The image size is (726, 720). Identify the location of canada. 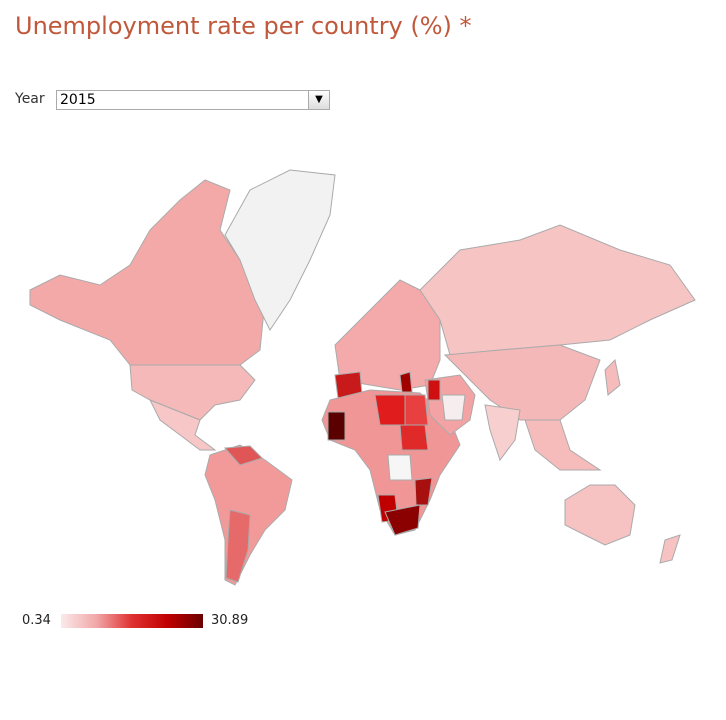
(147, 272).